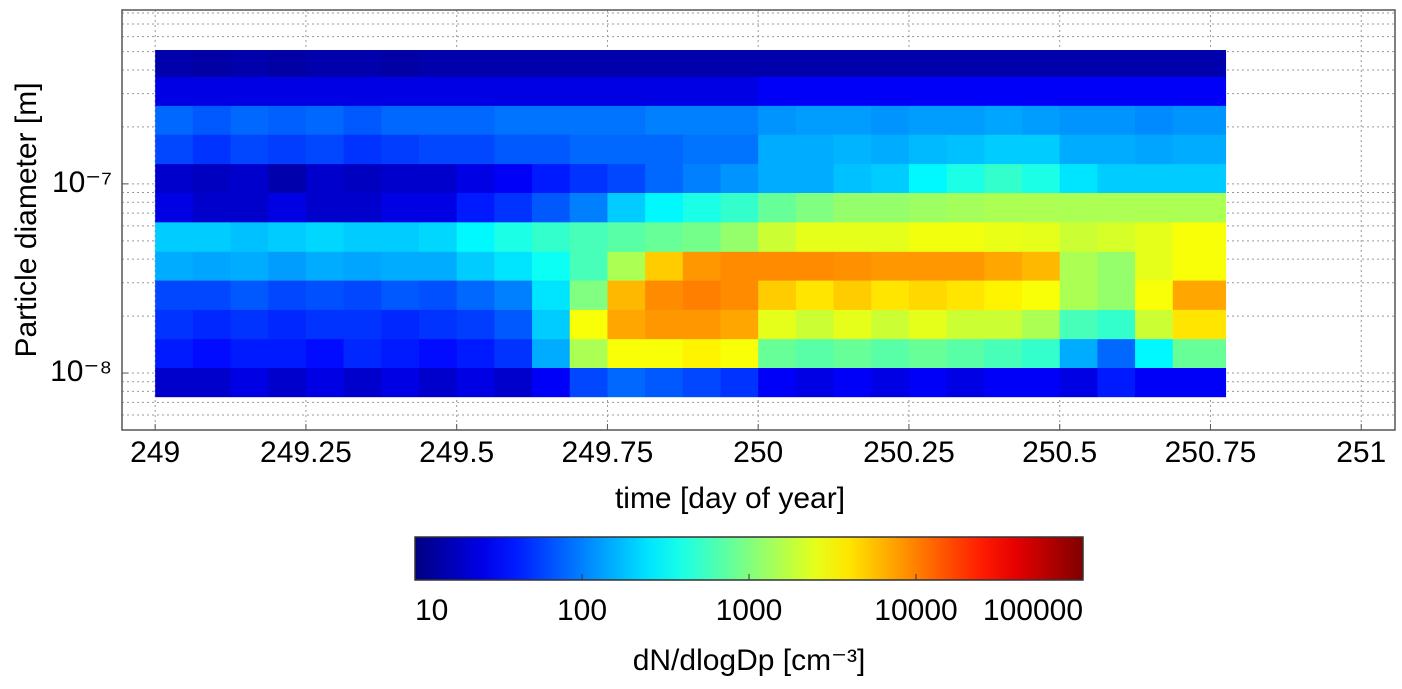  I want to click on x-axis-label: time [day of year], so click(730, 498).